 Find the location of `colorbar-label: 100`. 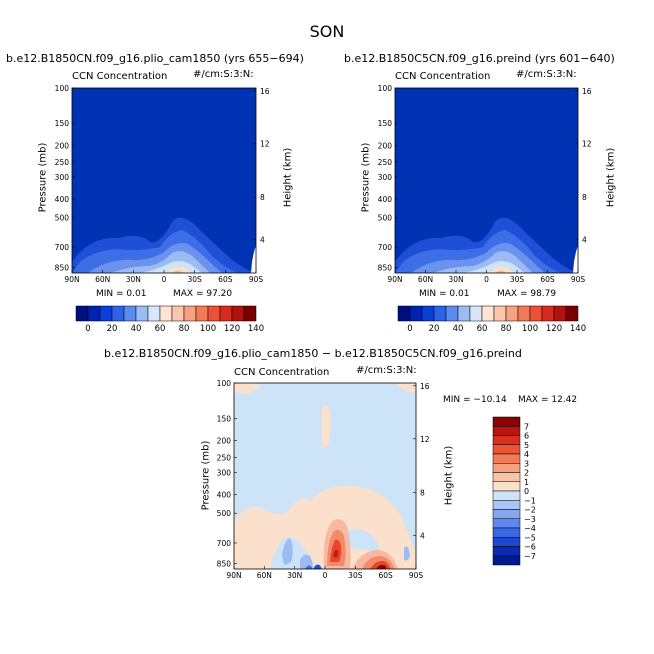

colorbar-label: 100 is located at coordinates (208, 329).